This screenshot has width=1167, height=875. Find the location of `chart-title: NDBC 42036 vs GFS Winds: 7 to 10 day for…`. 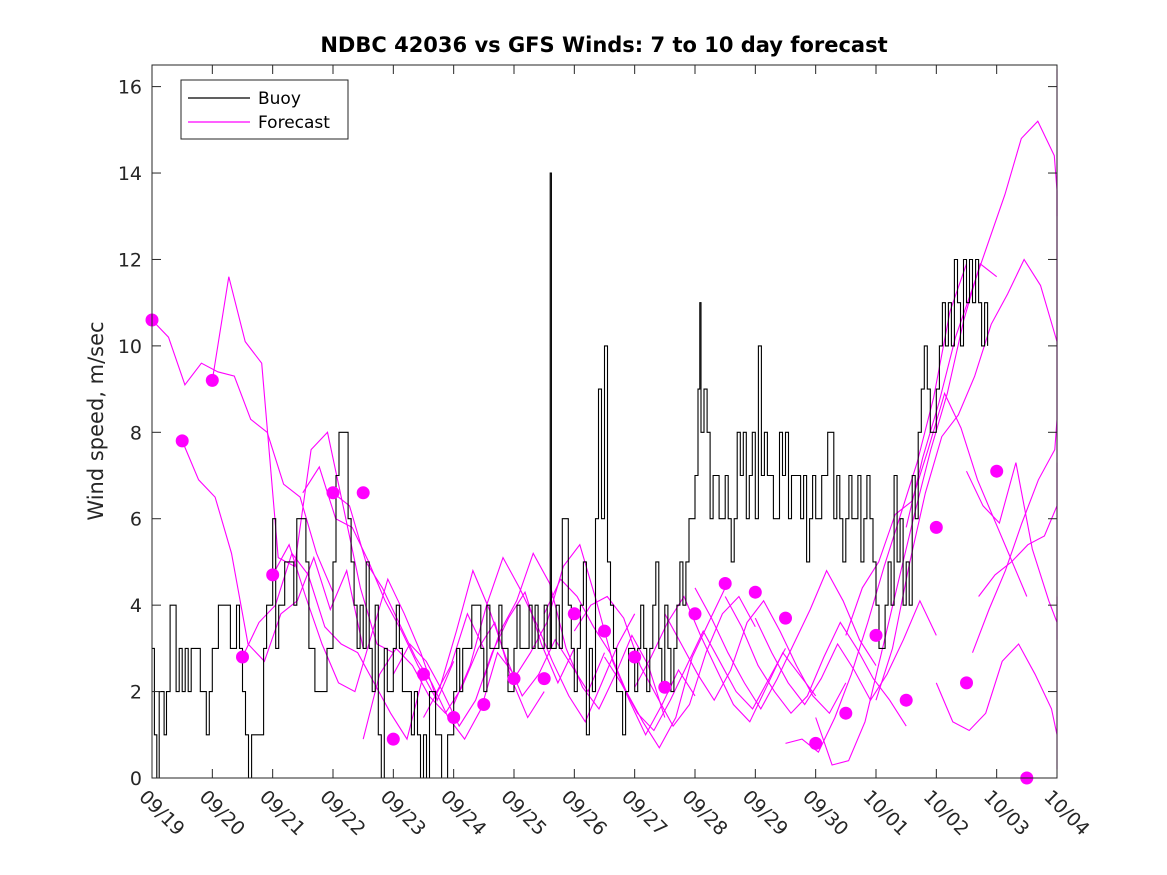

chart-title: NDBC 42036 vs GFS Winds: 7 to 10 day for… is located at coordinates (603, 45).